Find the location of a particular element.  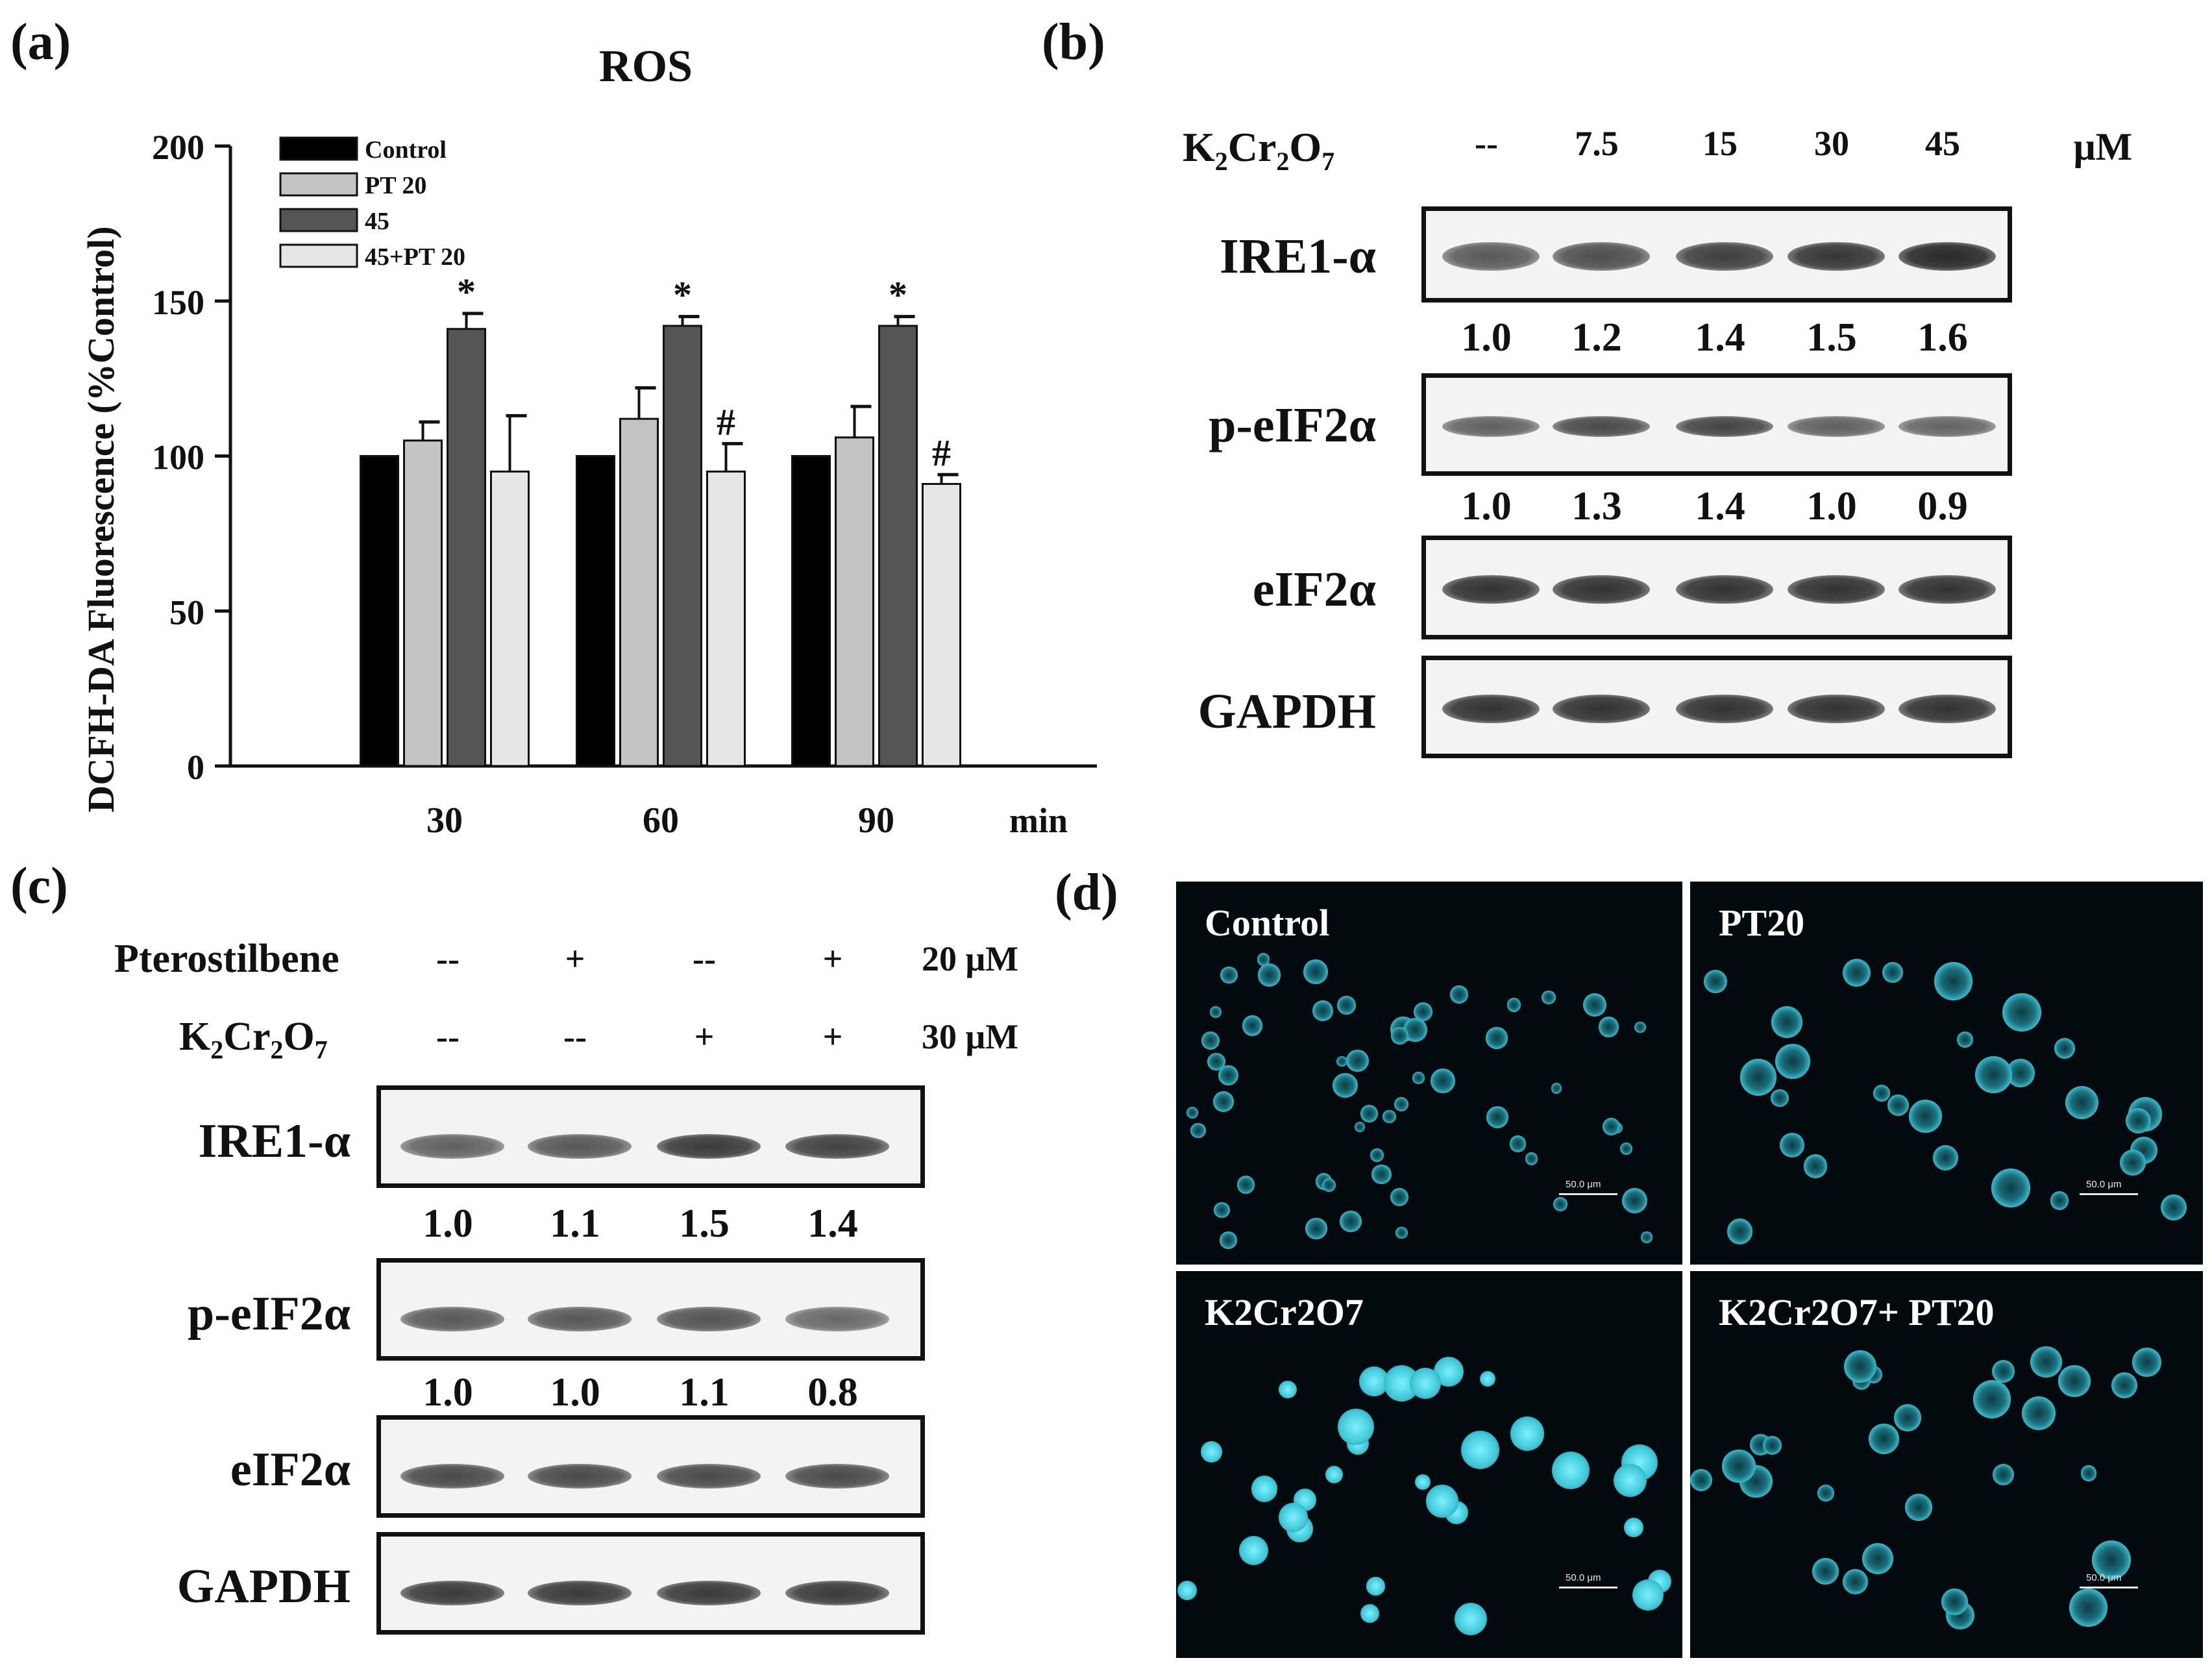

scale-bar-label: 50.0 μm is located at coordinates (2104, 1184).